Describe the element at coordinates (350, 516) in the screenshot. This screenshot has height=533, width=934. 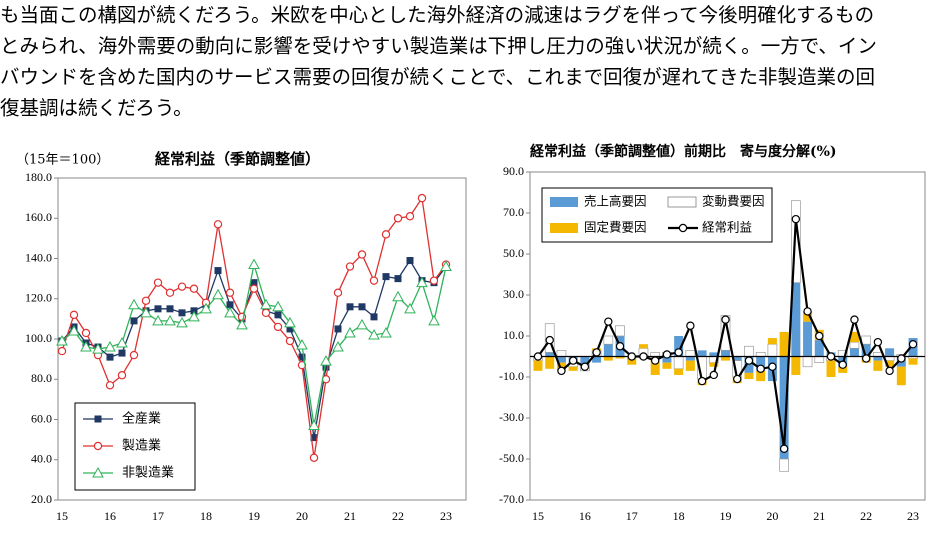
I see `x-tick-label: 21` at that location.